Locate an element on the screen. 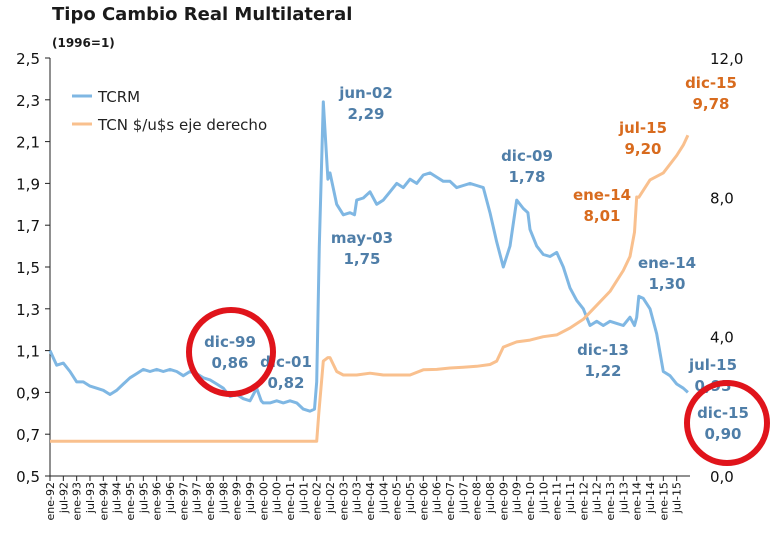 This screenshot has width=770, height=544. x-tick-label: ene-03 is located at coordinates (343, 501).